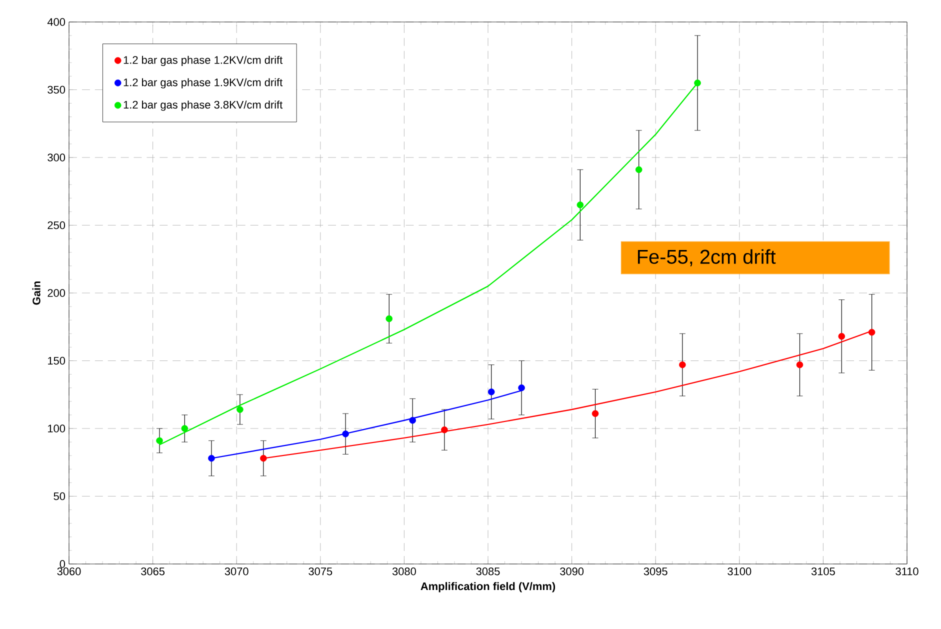  Describe the element at coordinates (57, 90) in the screenshot. I see `y-tick-label: 350` at that location.